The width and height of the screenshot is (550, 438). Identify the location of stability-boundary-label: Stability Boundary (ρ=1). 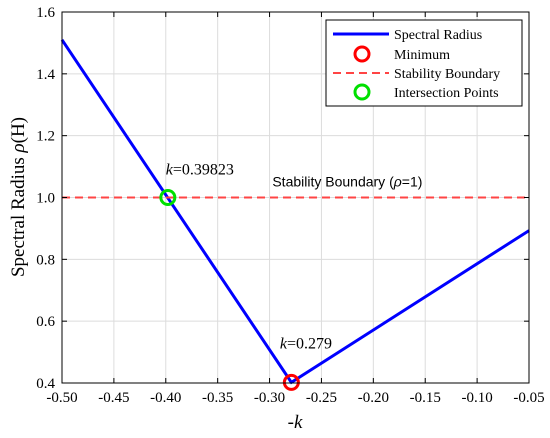
(347, 182).